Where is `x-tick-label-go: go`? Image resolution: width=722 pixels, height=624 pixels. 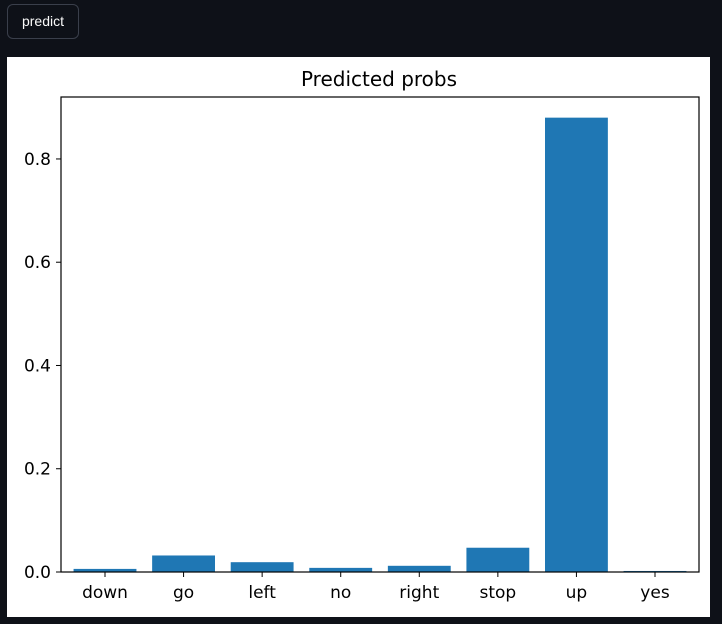
x-tick-label-go: go is located at coordinates (183, 593).